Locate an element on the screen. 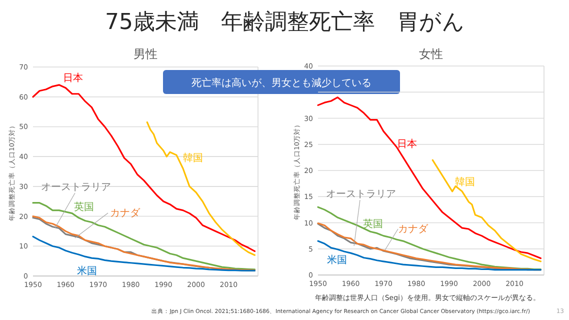  series-label: カナダ is located at coordinates (413, 229).